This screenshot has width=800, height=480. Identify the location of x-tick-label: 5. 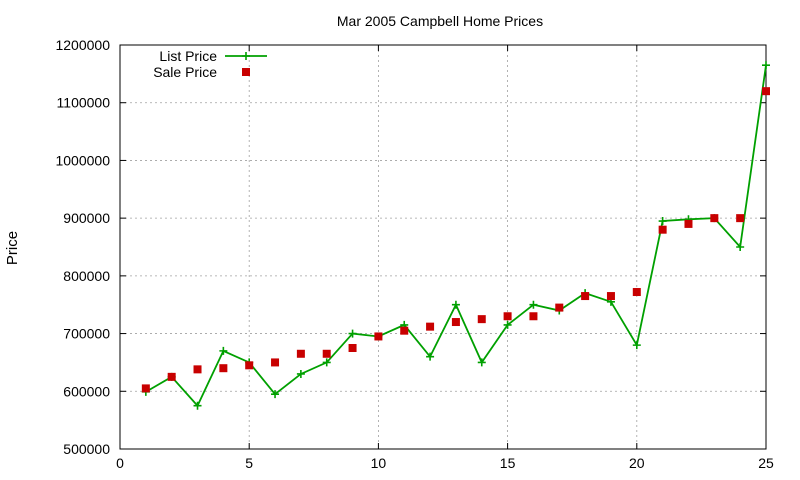
(249, 463).